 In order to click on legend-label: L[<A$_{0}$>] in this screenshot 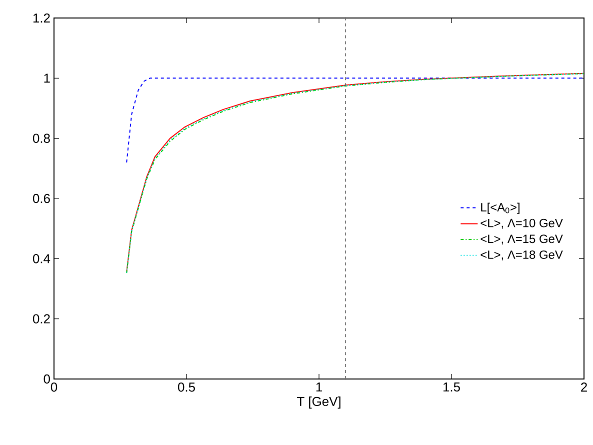, I will do `click(500, 208)`.